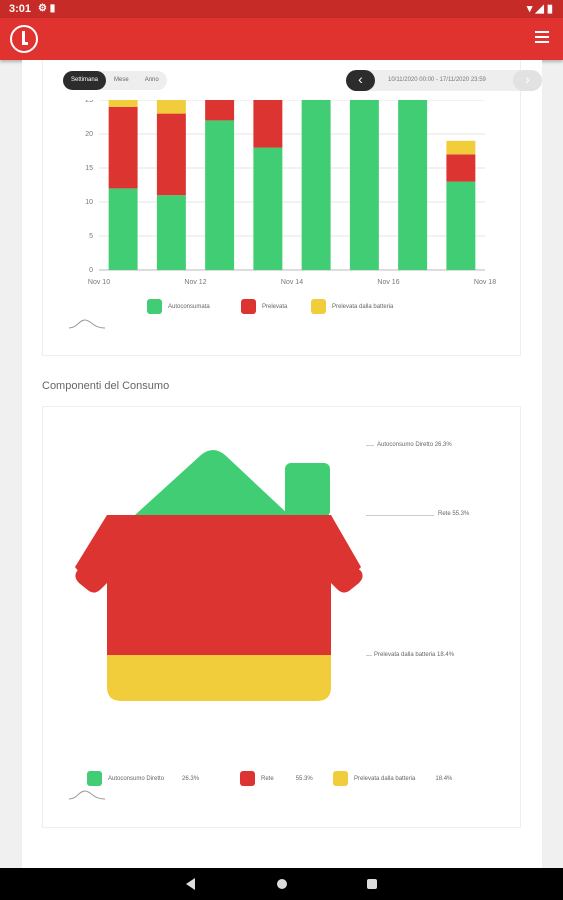 The width and height of the screenshot is (563, 900). I want to click on tab-week: Settimana, so click(85, 80).